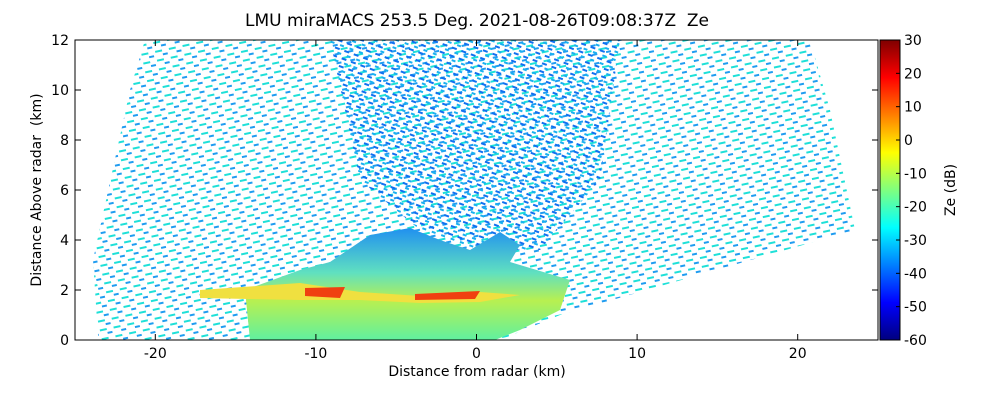 This screenshot has height=400, width=1000. Describe the element at coordinates (64, 141) in the screenshot. I see `y-tick-label: 8` at that location.